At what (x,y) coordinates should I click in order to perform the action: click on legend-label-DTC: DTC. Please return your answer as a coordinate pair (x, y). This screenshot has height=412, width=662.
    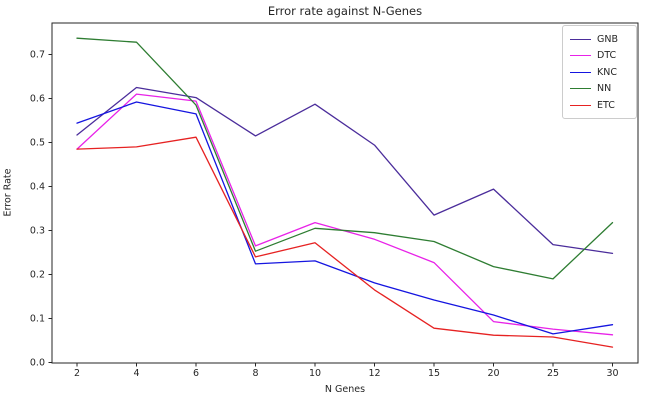
    Looking at the image, I should click on (607, 55).